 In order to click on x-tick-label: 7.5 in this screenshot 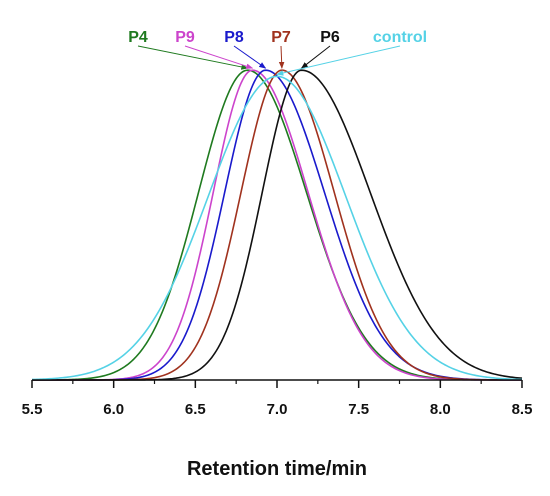, I will do `click(358, 409)`.